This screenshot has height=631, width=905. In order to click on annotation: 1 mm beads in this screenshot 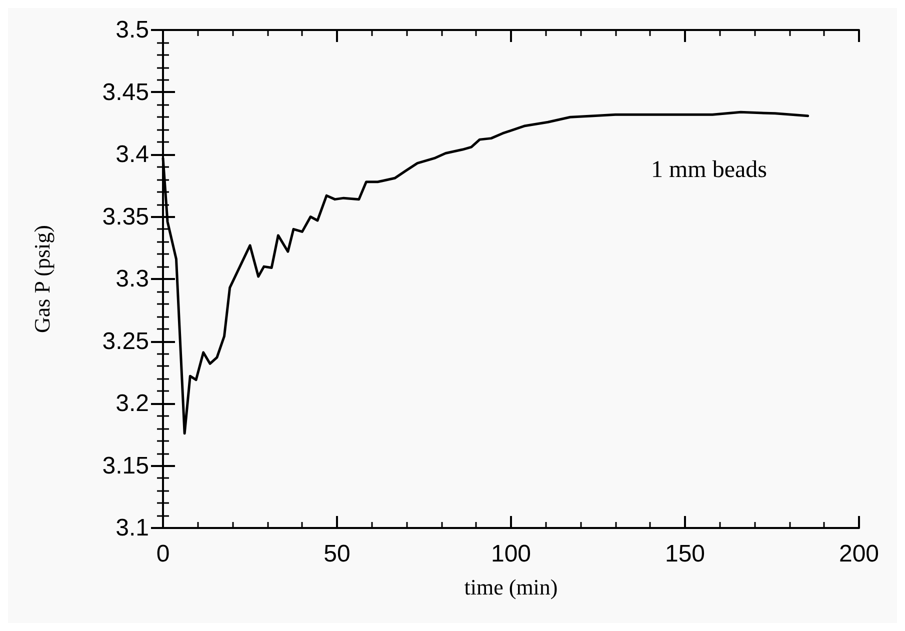, I will do `click(709, 170)`.